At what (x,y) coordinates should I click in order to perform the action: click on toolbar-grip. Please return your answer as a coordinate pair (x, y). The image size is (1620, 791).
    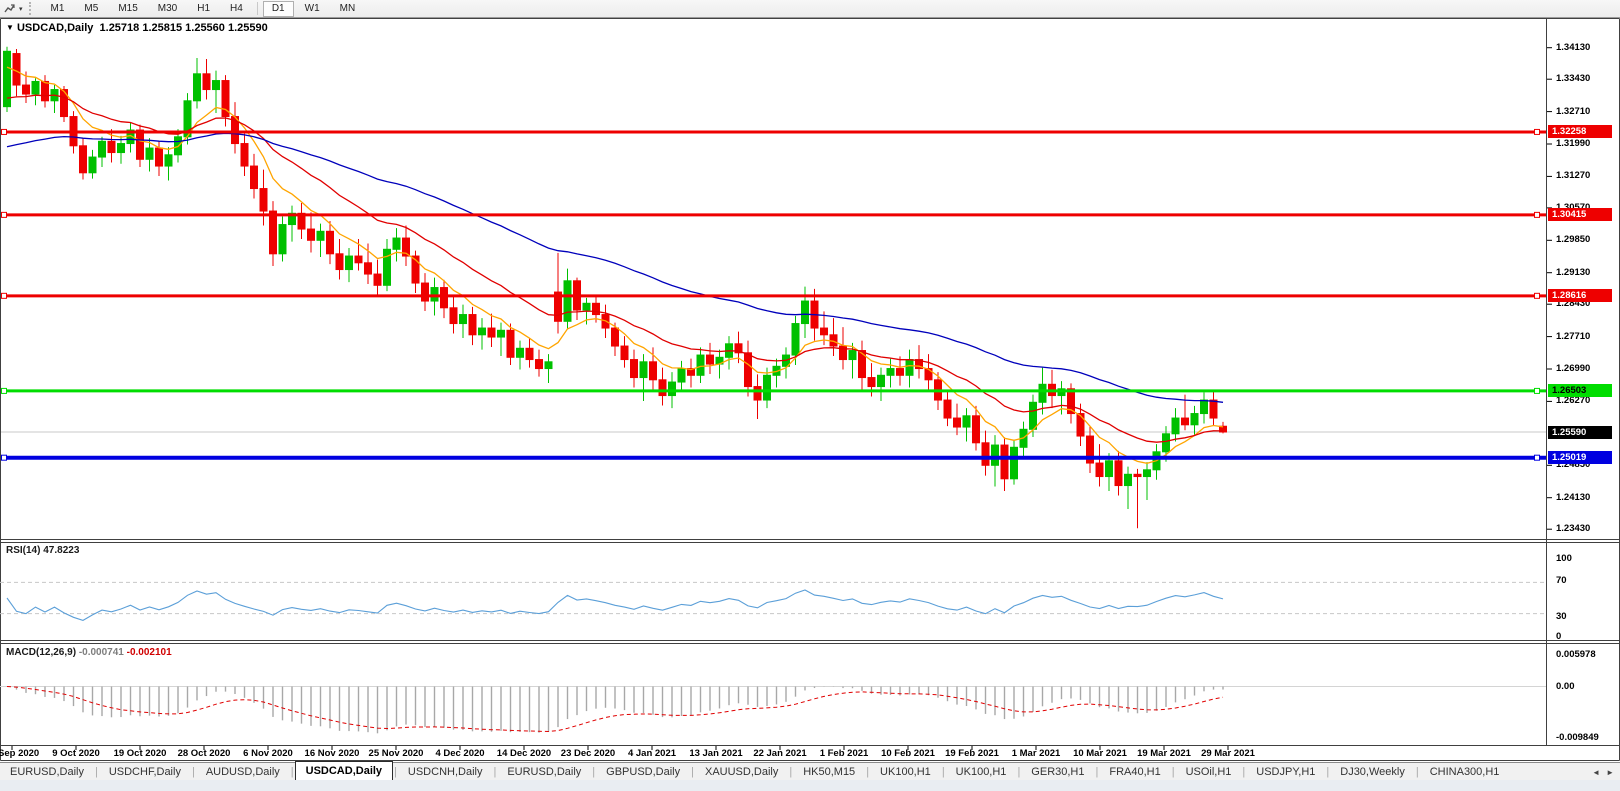
    Looking at the image, I should click on (32, 8).